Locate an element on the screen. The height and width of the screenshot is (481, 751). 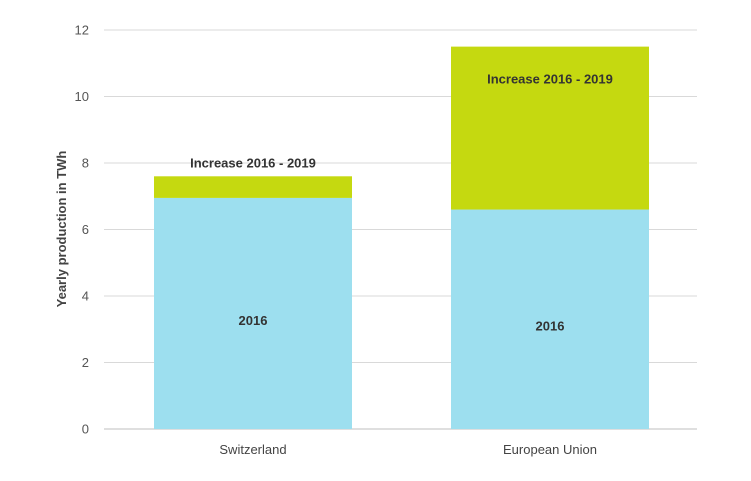
y-tick-label: 2 is located at coordinates (85, 362).